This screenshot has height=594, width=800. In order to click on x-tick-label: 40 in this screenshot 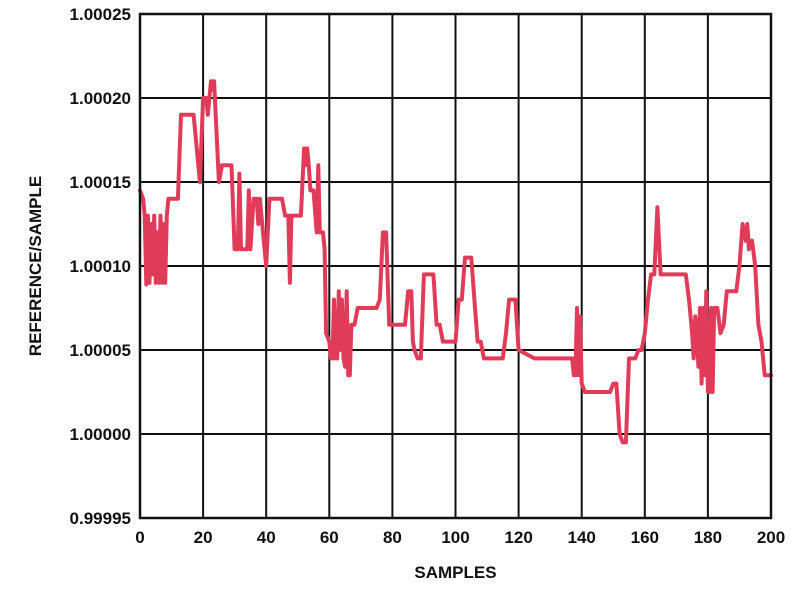, I will do `click(266, 537)`.